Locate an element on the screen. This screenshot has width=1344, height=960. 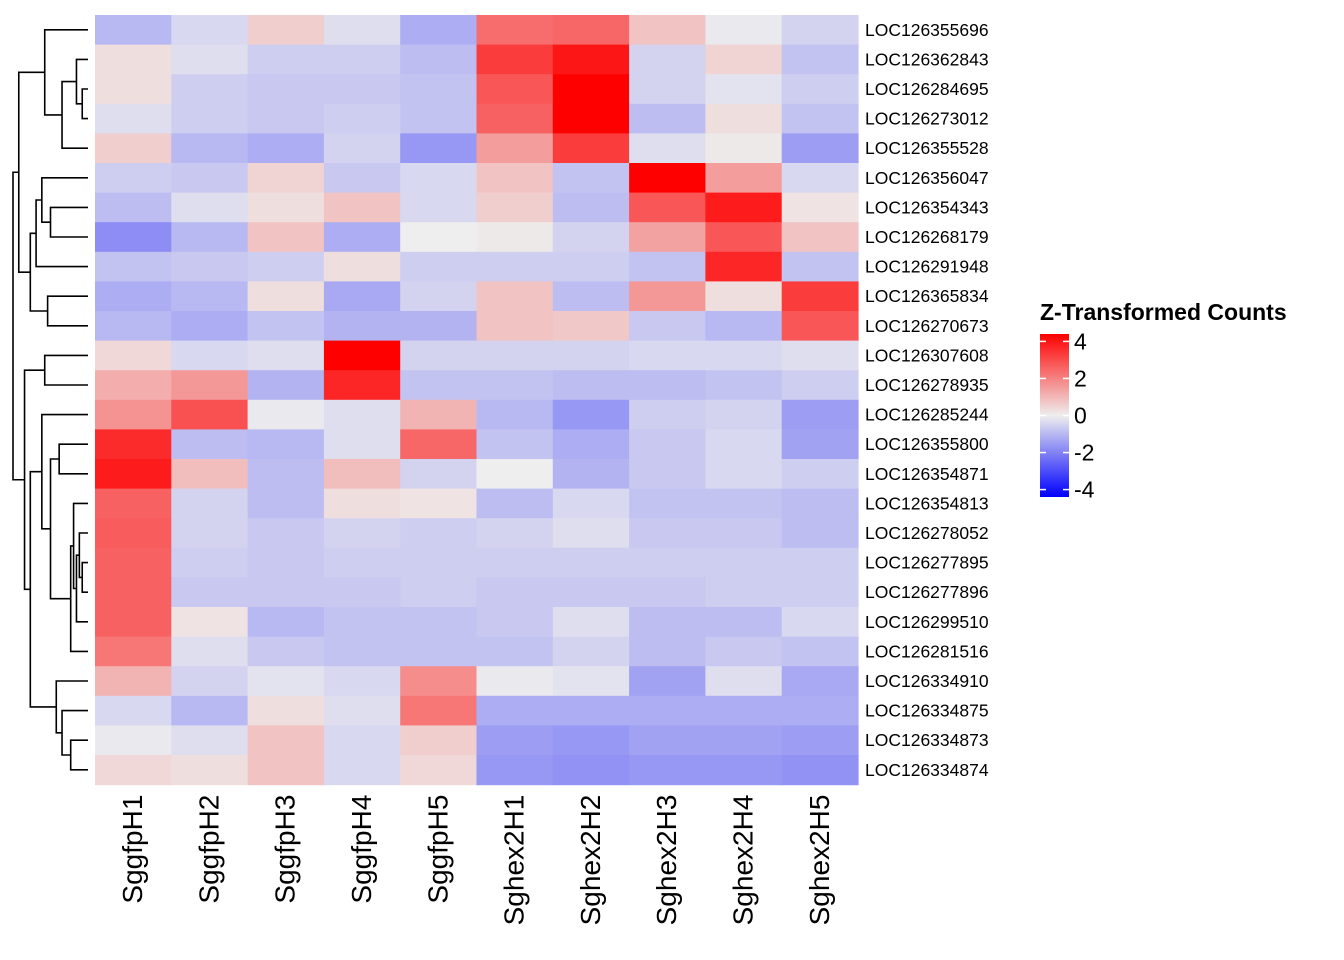
column-label: SggfpH2 is located at coordinates (208, 849).